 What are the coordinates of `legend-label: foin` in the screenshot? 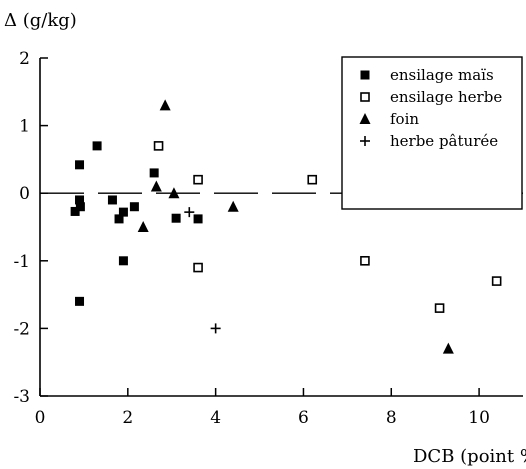 It's located at (404, 119).